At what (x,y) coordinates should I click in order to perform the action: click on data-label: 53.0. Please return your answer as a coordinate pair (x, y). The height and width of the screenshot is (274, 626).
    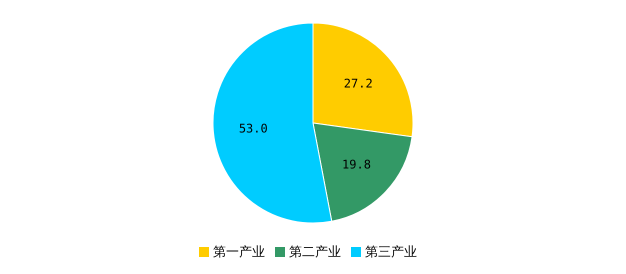
    Looking at the image, I should click on (253, 129).